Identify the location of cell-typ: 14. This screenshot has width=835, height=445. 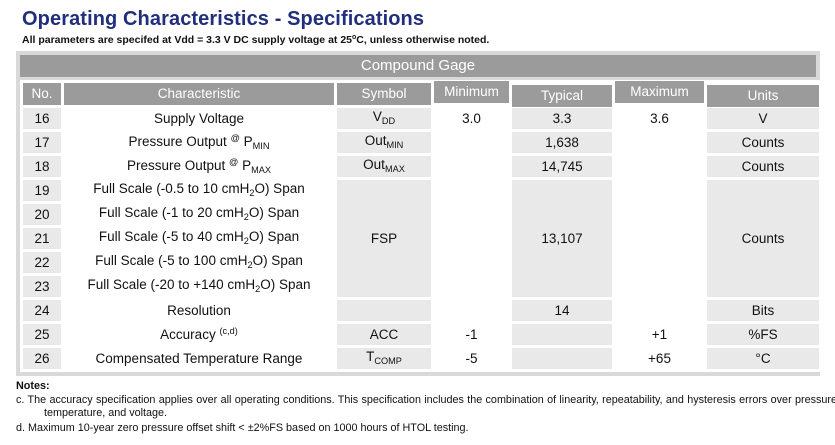
(562, 310).